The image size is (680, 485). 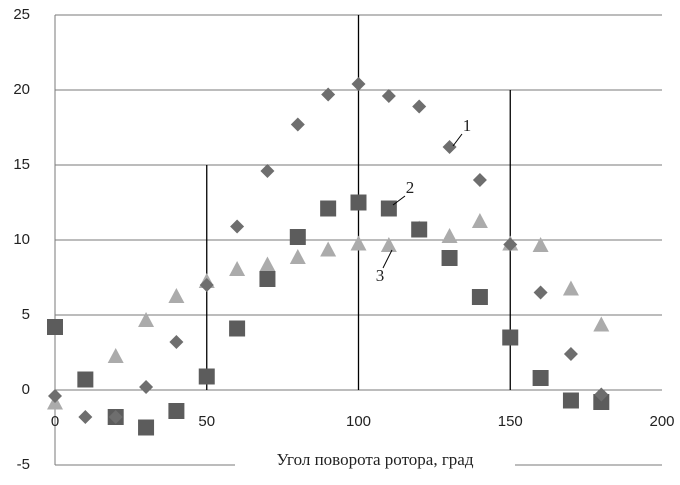 I want to click on series-label: 3, so click(x=380, y=275).